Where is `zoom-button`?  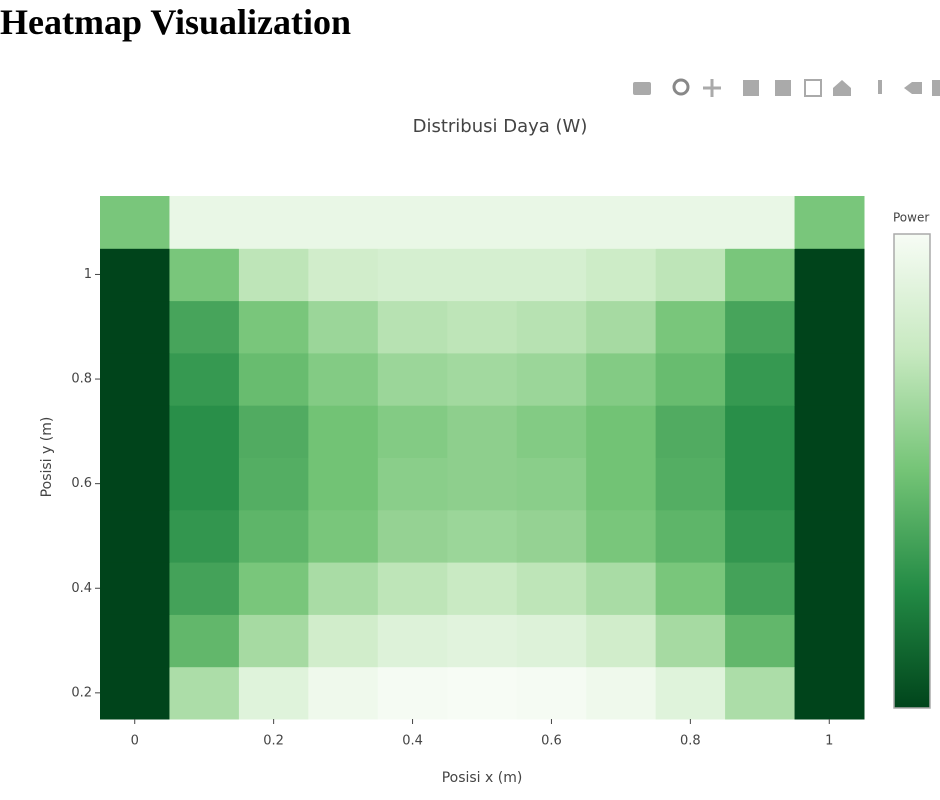
zoom-button is located at coordinates (681, 87).